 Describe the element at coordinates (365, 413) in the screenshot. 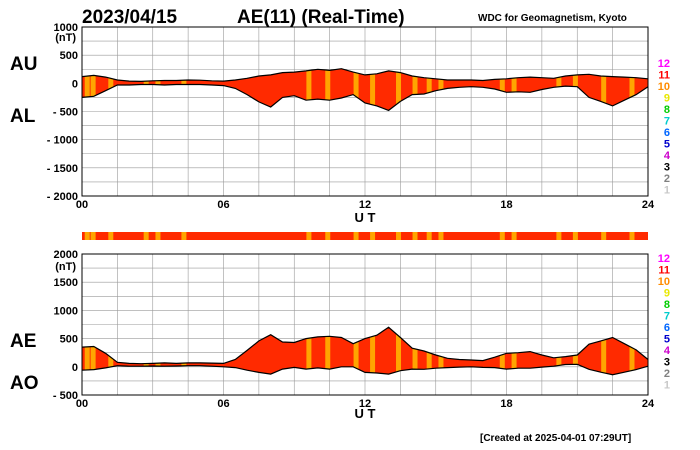

I see `ae-ao-x-label: U T` at that location.